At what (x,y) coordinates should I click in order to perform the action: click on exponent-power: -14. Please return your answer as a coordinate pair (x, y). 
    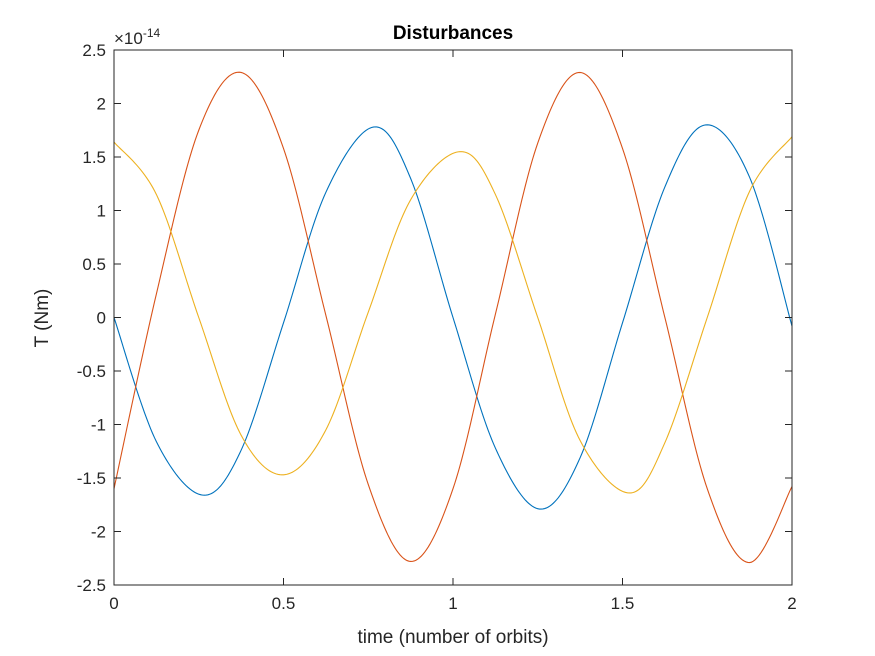
    Looking at the image, I should click on (152, 33).